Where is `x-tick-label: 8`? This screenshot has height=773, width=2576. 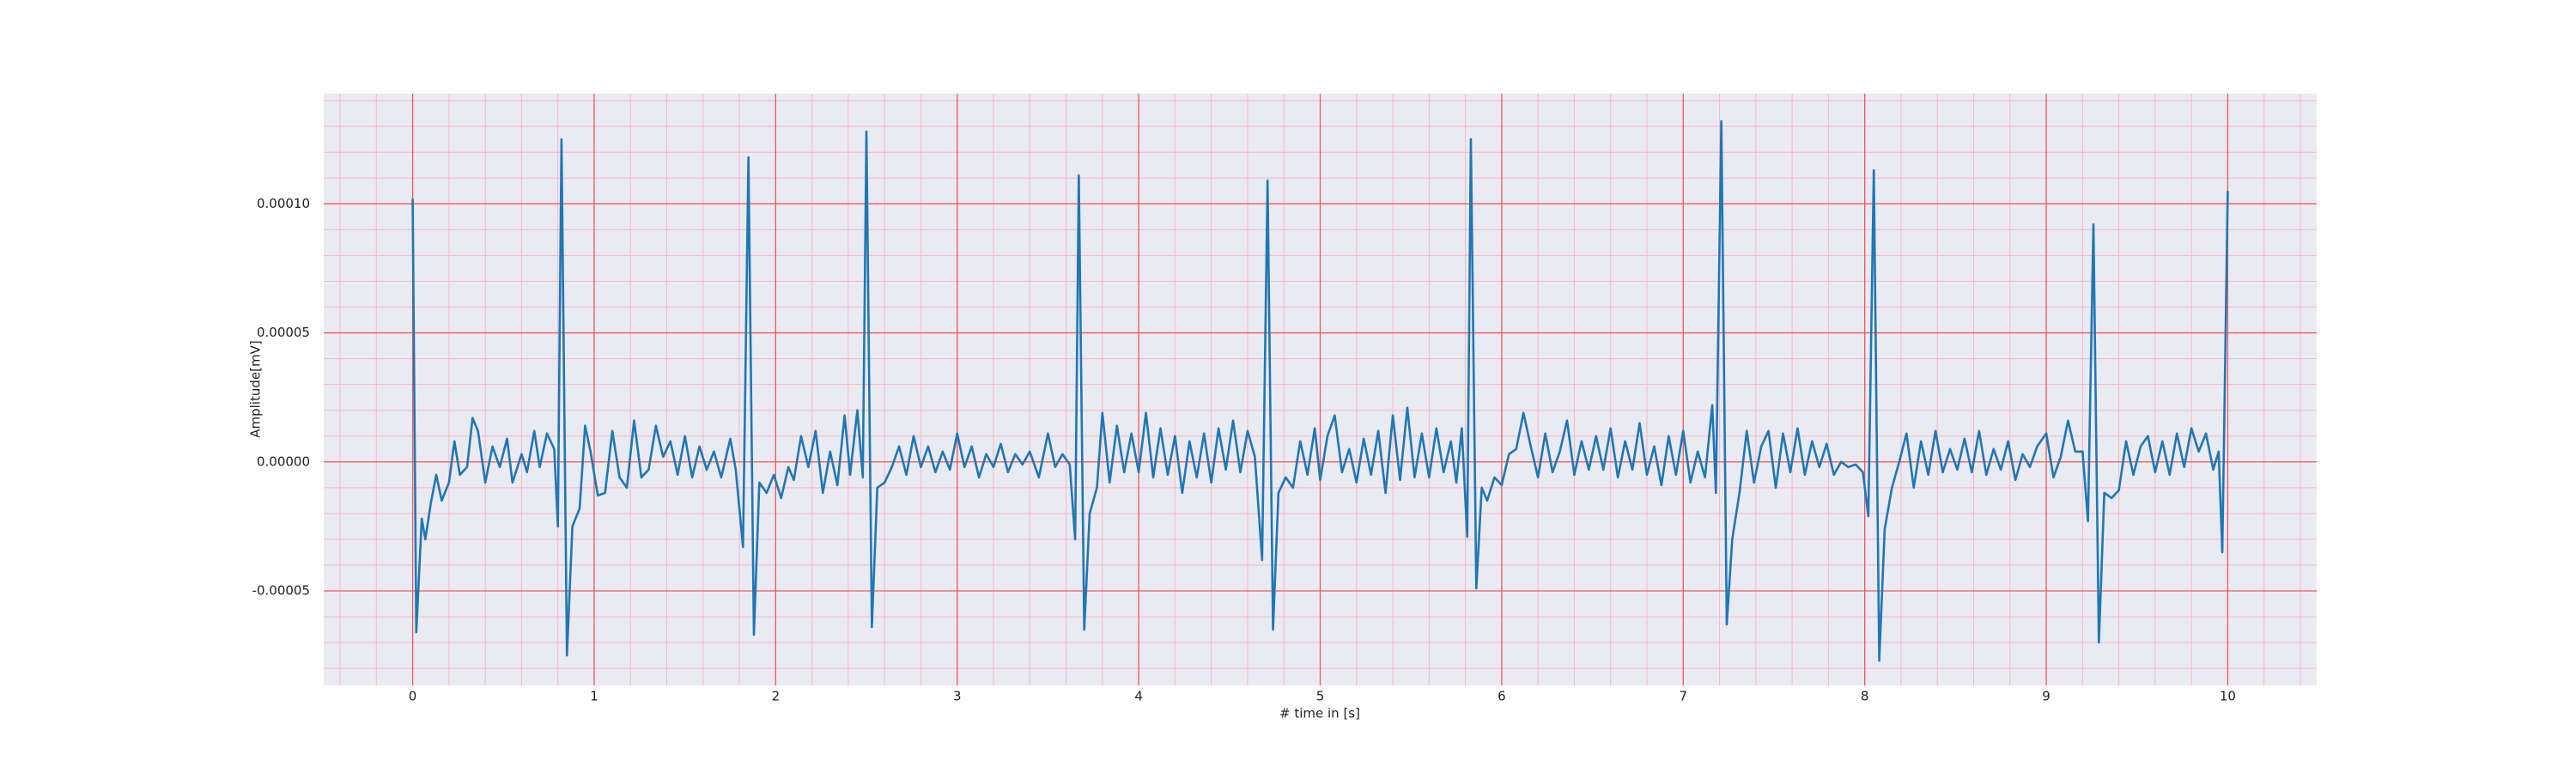
x-tick-label: 8 is located at coordinates (1865, 696).